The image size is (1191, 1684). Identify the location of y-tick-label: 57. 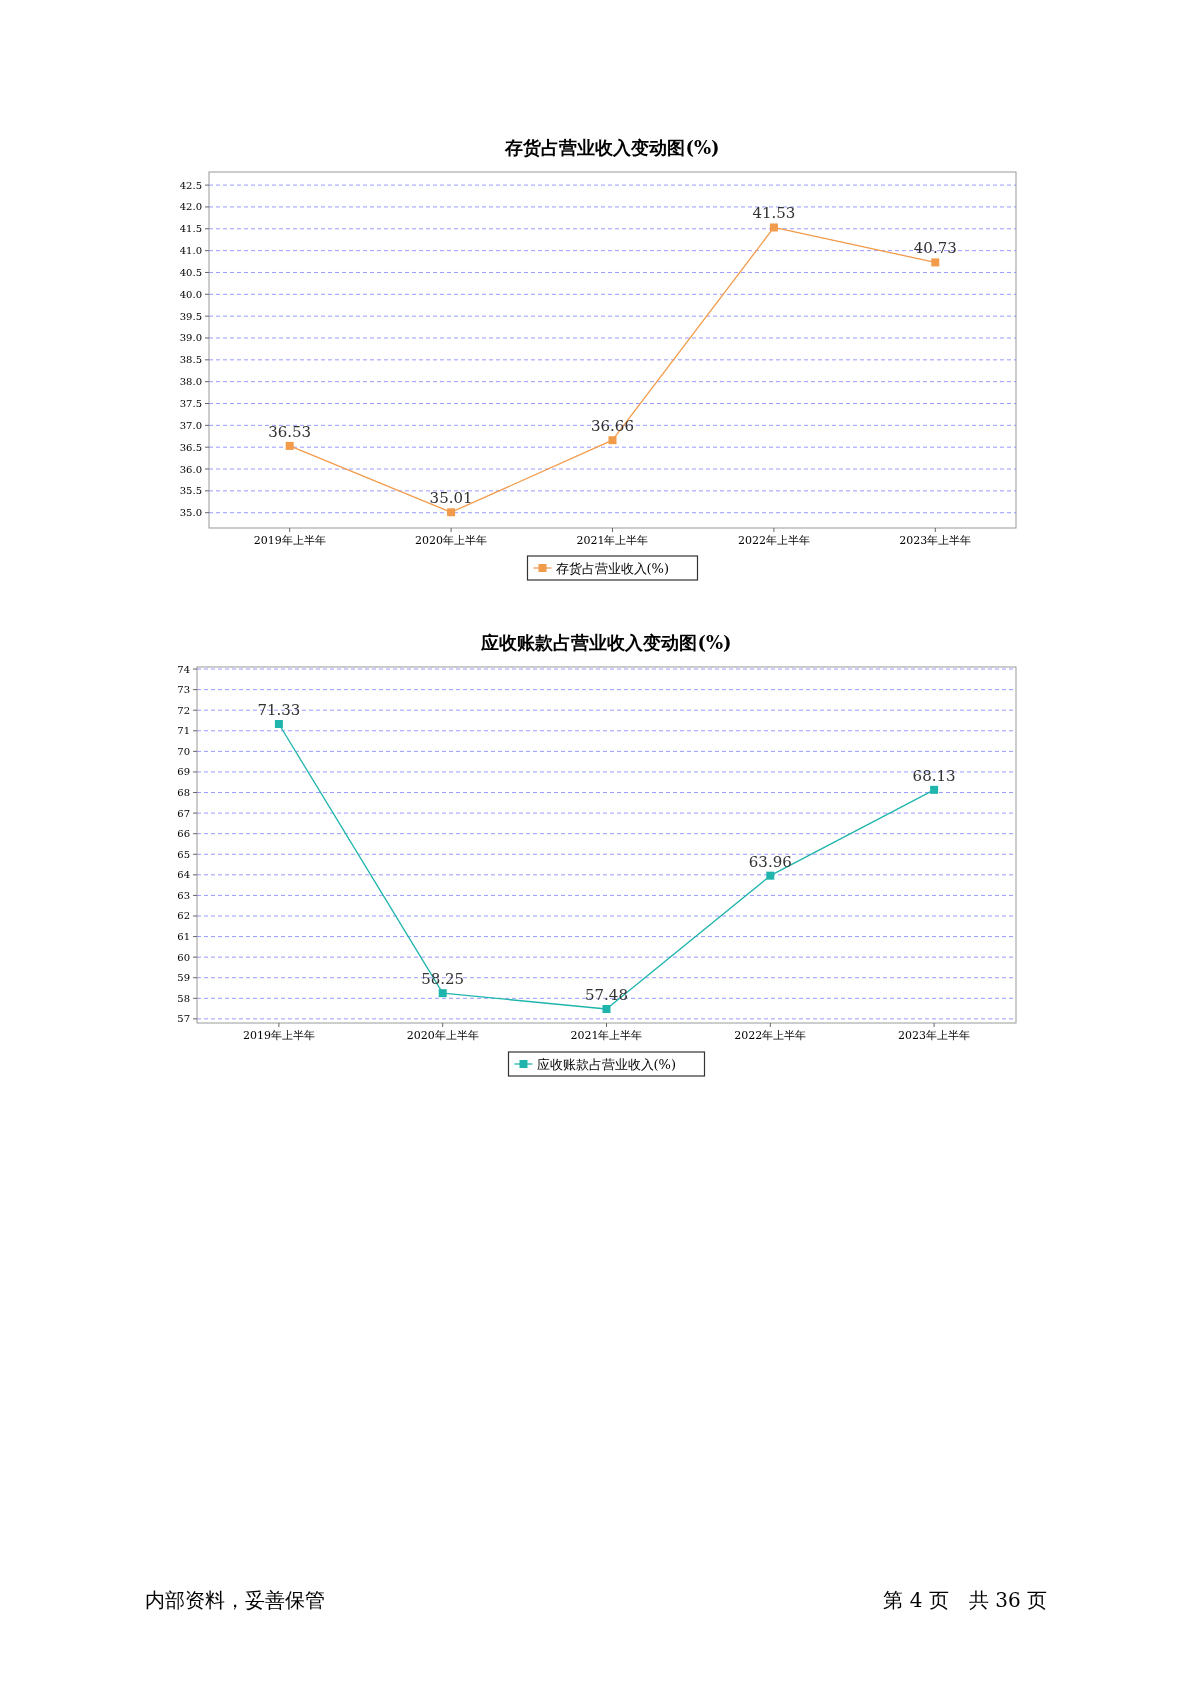
(183, 1019).